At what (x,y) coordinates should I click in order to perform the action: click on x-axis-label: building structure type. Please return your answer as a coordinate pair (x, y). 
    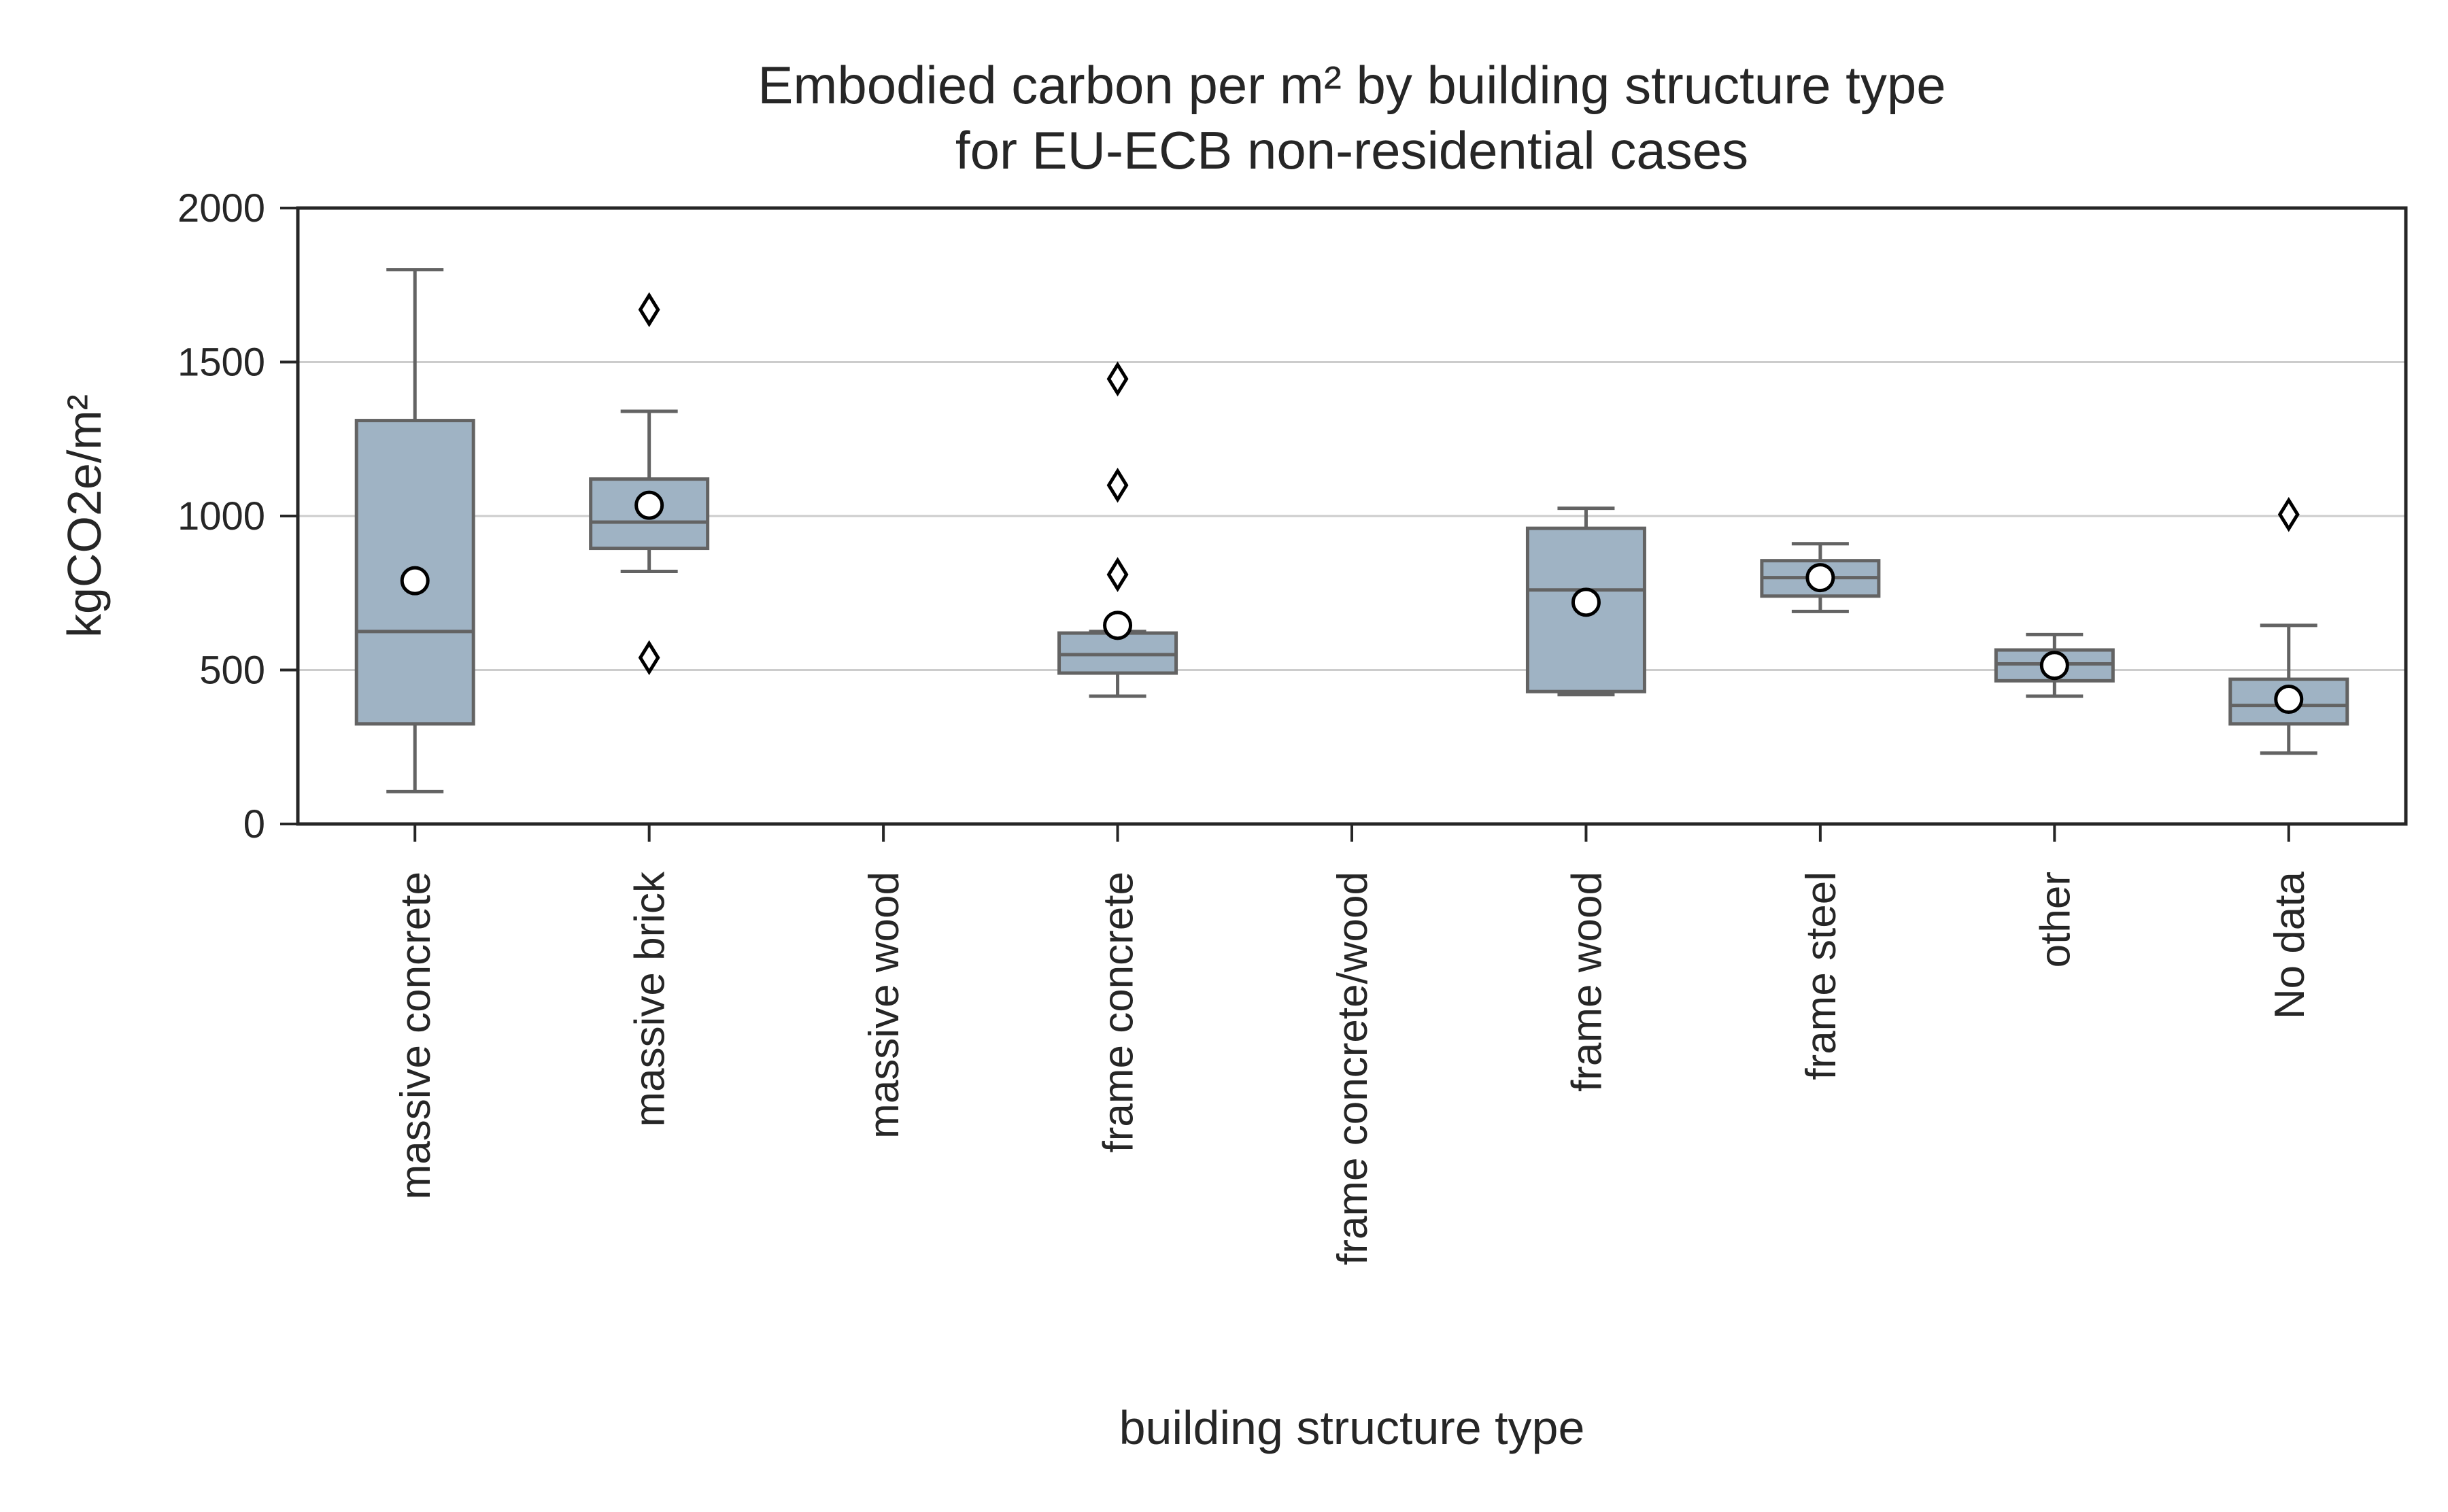
    Looking at the image, I should click on (1352, 1427).